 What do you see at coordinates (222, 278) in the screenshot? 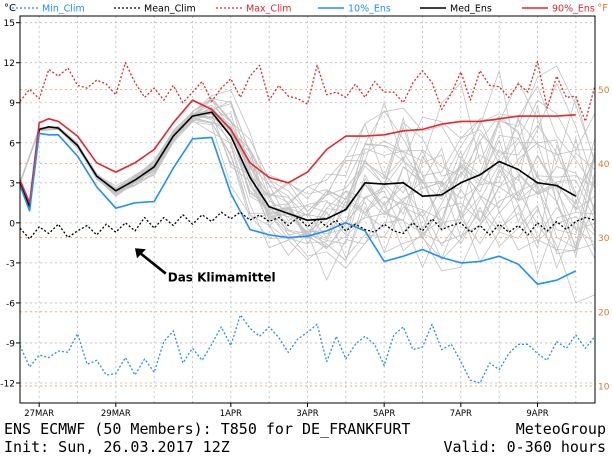
I see `annotation-label: Das Klimamittel` at bounding box center [222, 278].